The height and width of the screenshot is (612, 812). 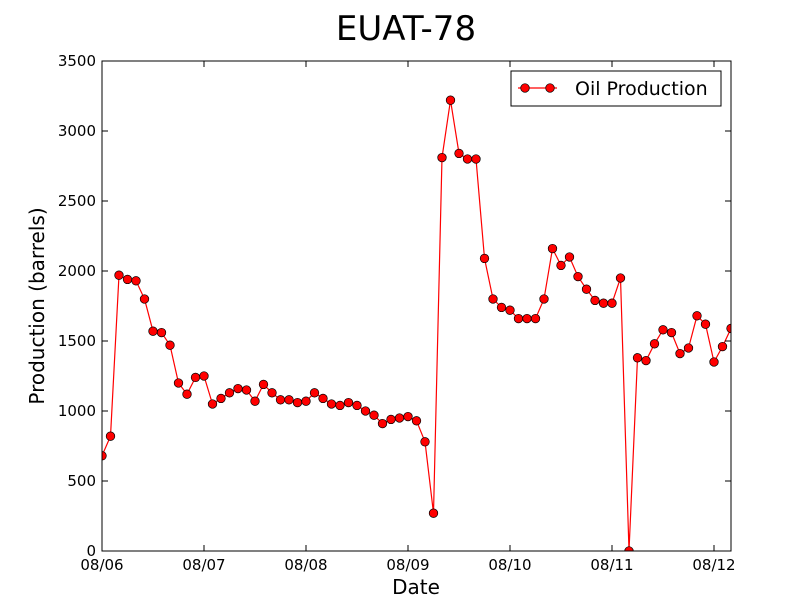 I want to click on y-tick-label: 1500, so click(x=77, y=341).